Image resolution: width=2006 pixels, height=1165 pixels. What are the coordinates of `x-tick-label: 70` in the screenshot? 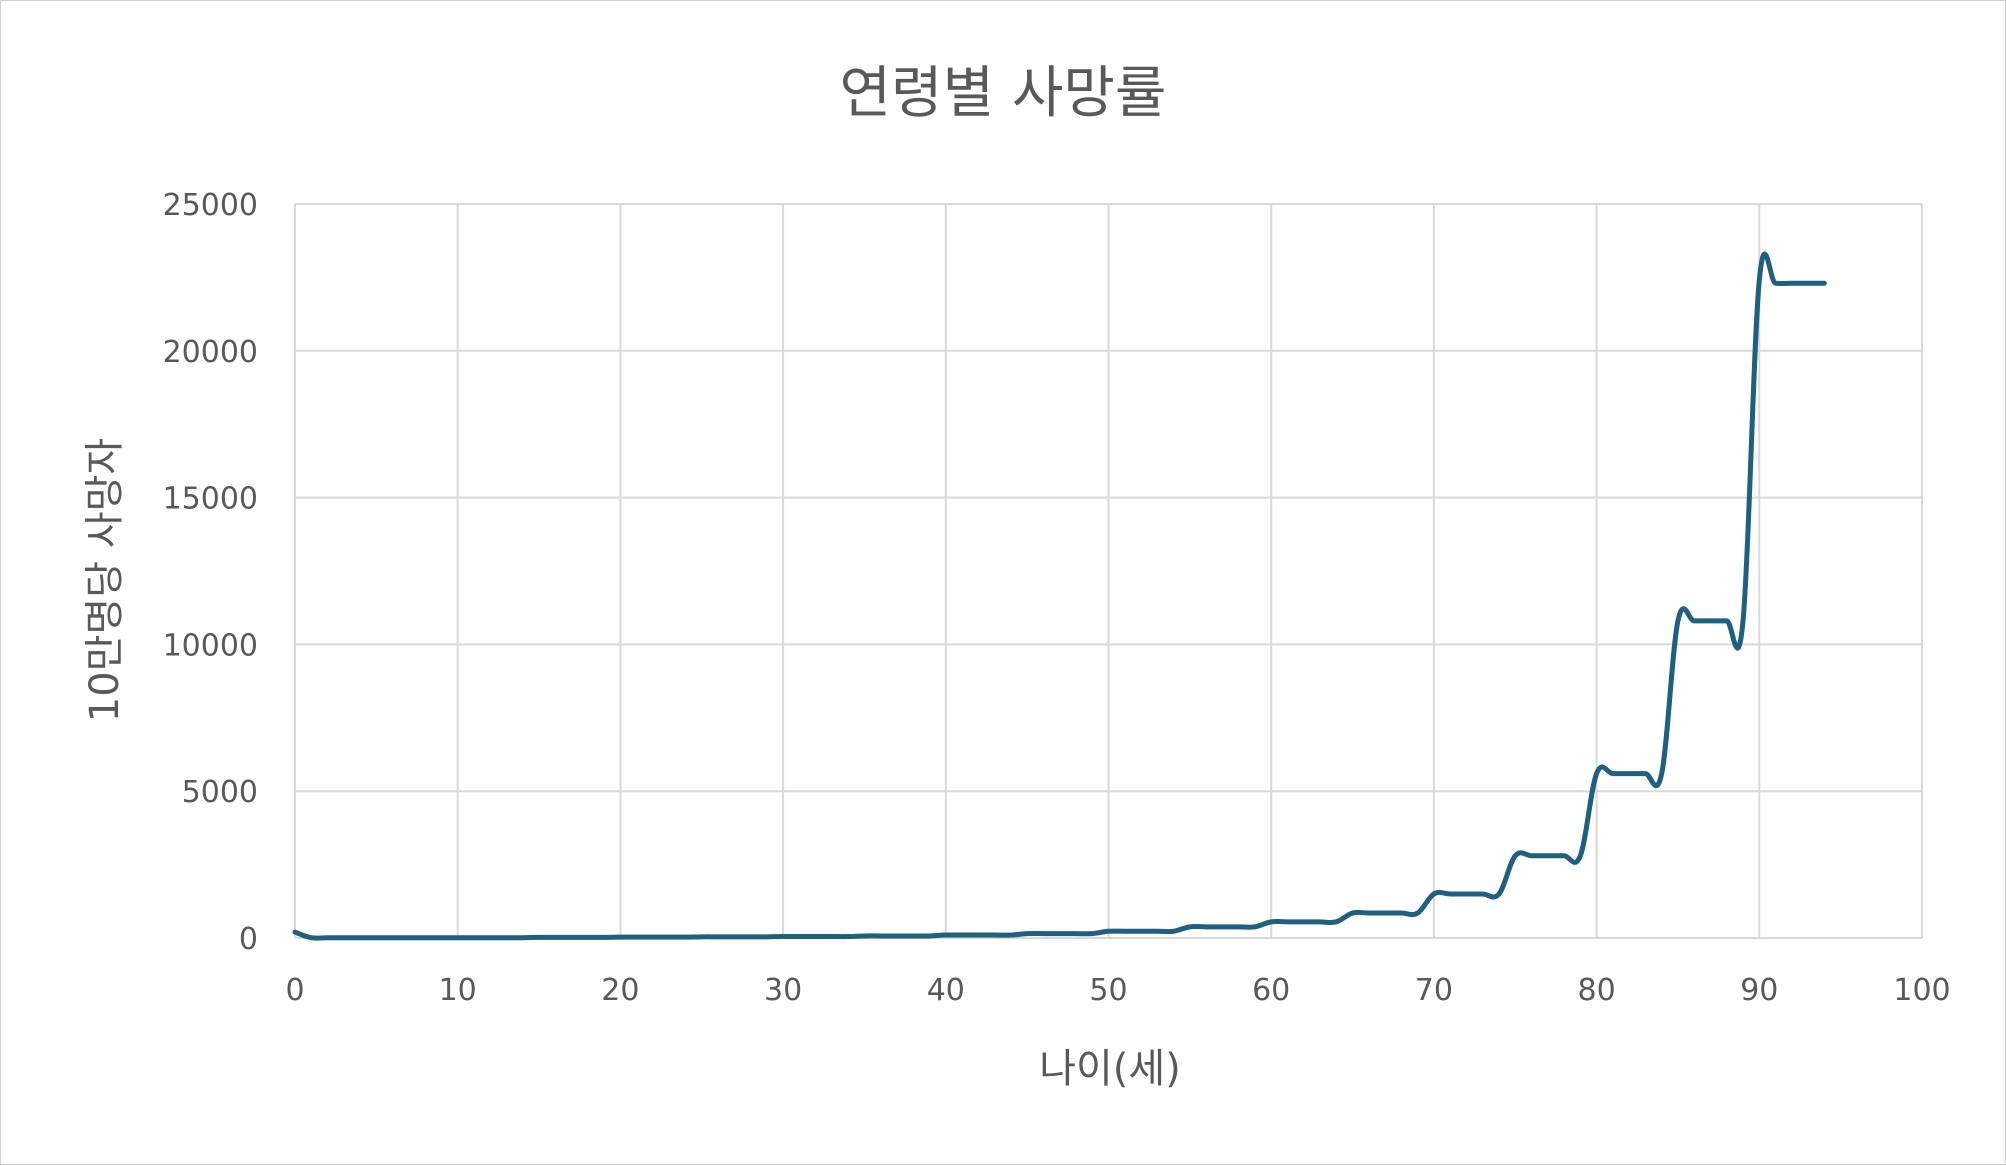 It's located at (1434, 990).